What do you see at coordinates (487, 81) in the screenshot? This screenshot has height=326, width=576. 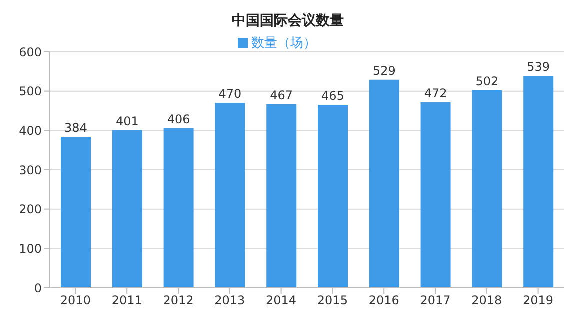 I see `data-label: 502` at bounding box center [487, 81].